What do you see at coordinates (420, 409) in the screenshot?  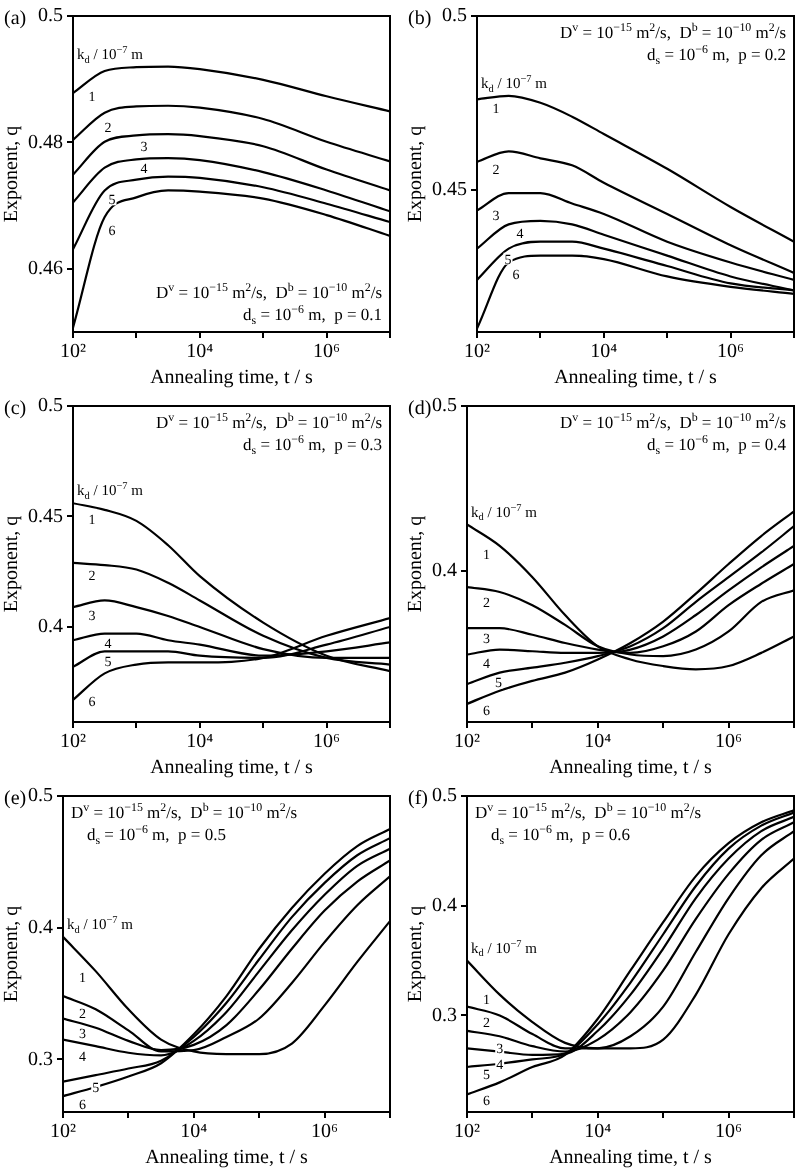 I see `chart-title: (d)` at bounding box center [420, 409].